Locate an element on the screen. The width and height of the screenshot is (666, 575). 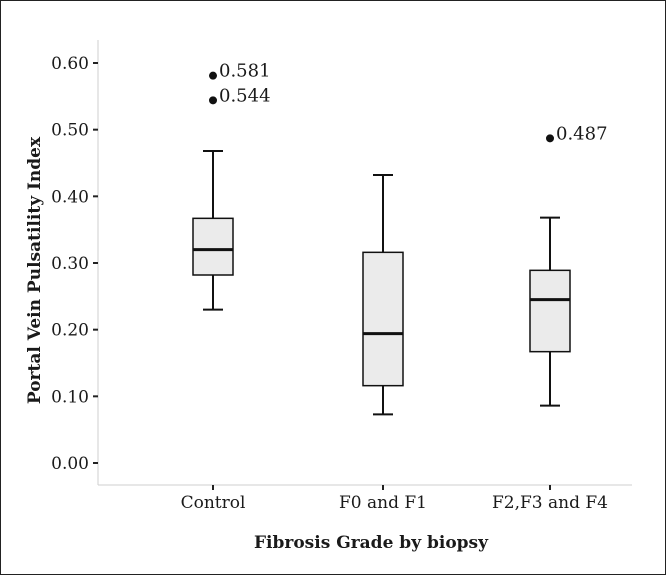
outlier-label: 0.544 is located at coordinates (245, 95).